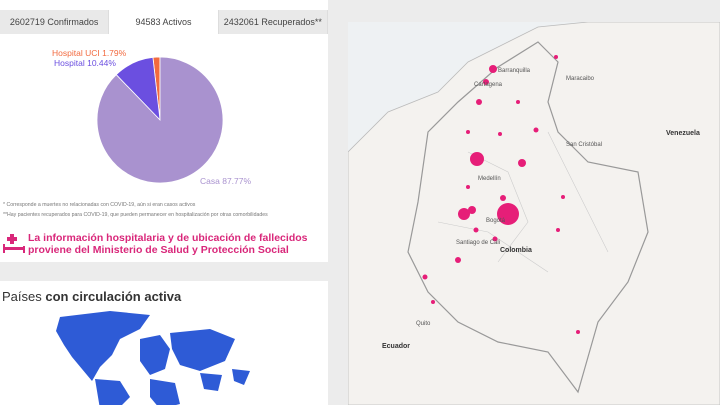  What do you see at coordinates (580, 79) in the screenshot?
I see `map-label: Maracaibo` at bounding box center [580, 79].